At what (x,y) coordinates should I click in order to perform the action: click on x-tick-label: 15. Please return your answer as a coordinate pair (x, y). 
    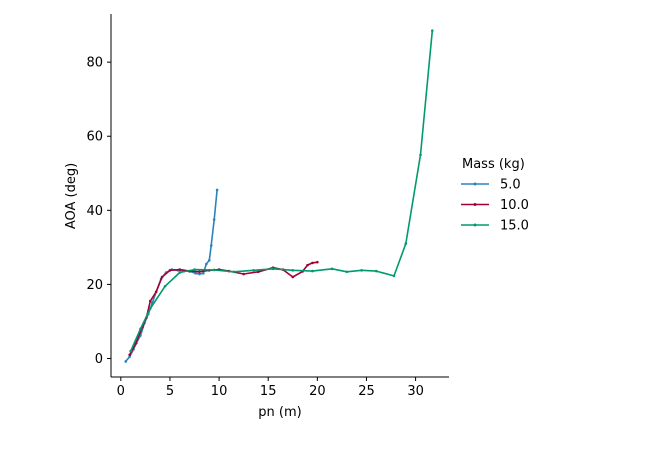
    Looking at the image, I should click on (268, 391).